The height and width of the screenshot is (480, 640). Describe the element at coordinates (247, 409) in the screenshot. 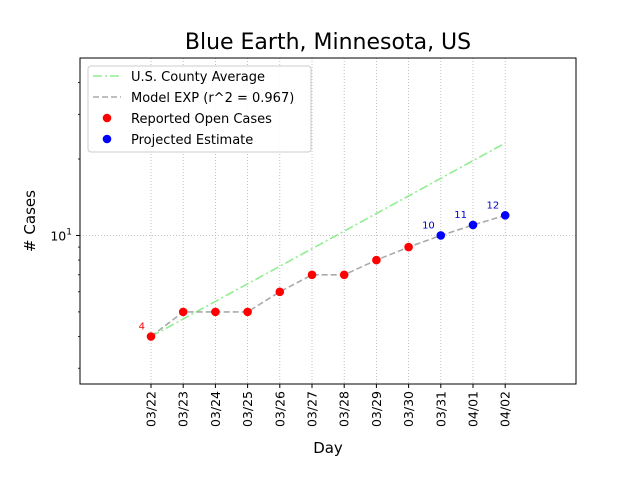

I see `x-tick-label: 03/25` at that location.